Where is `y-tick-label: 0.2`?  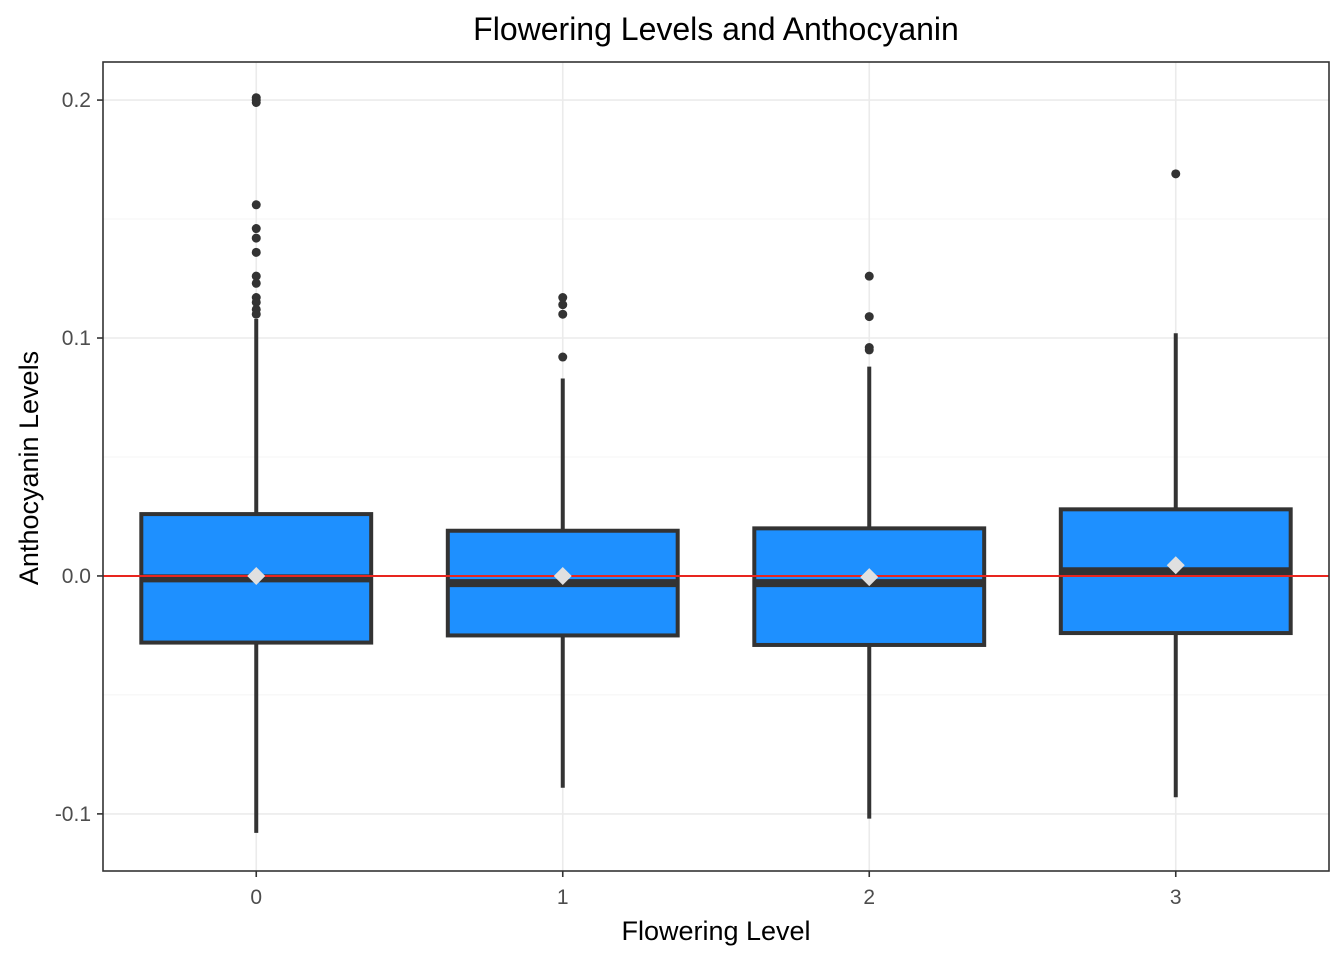
y-tick-label: 0.2 is located at coordinates (76, 100).